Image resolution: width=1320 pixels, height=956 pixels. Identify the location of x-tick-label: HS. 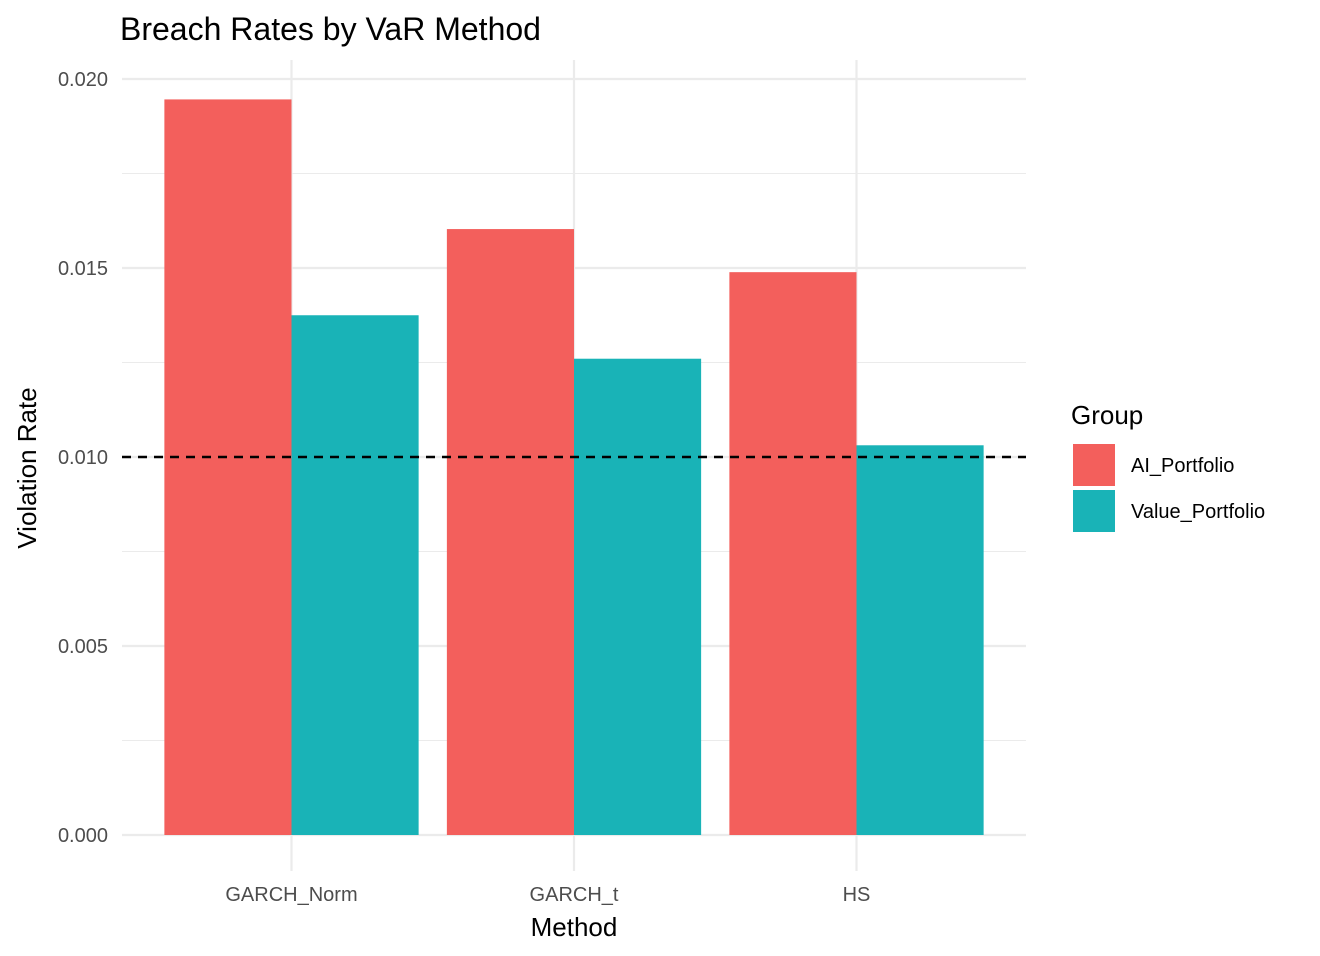
(857, 895).